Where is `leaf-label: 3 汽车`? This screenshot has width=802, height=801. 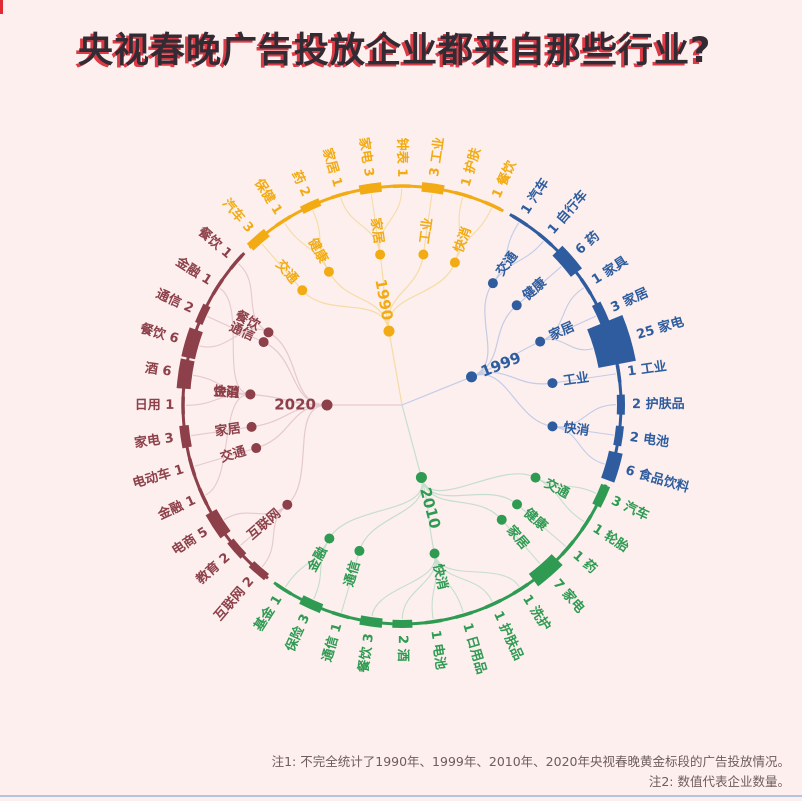 leaf-label: 3 汽车 is located at coordinates (630, 508).